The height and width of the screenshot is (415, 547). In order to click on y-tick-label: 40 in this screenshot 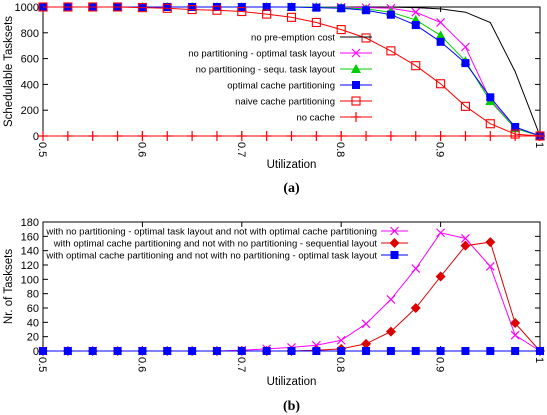, I will do `click(33, 323)`.